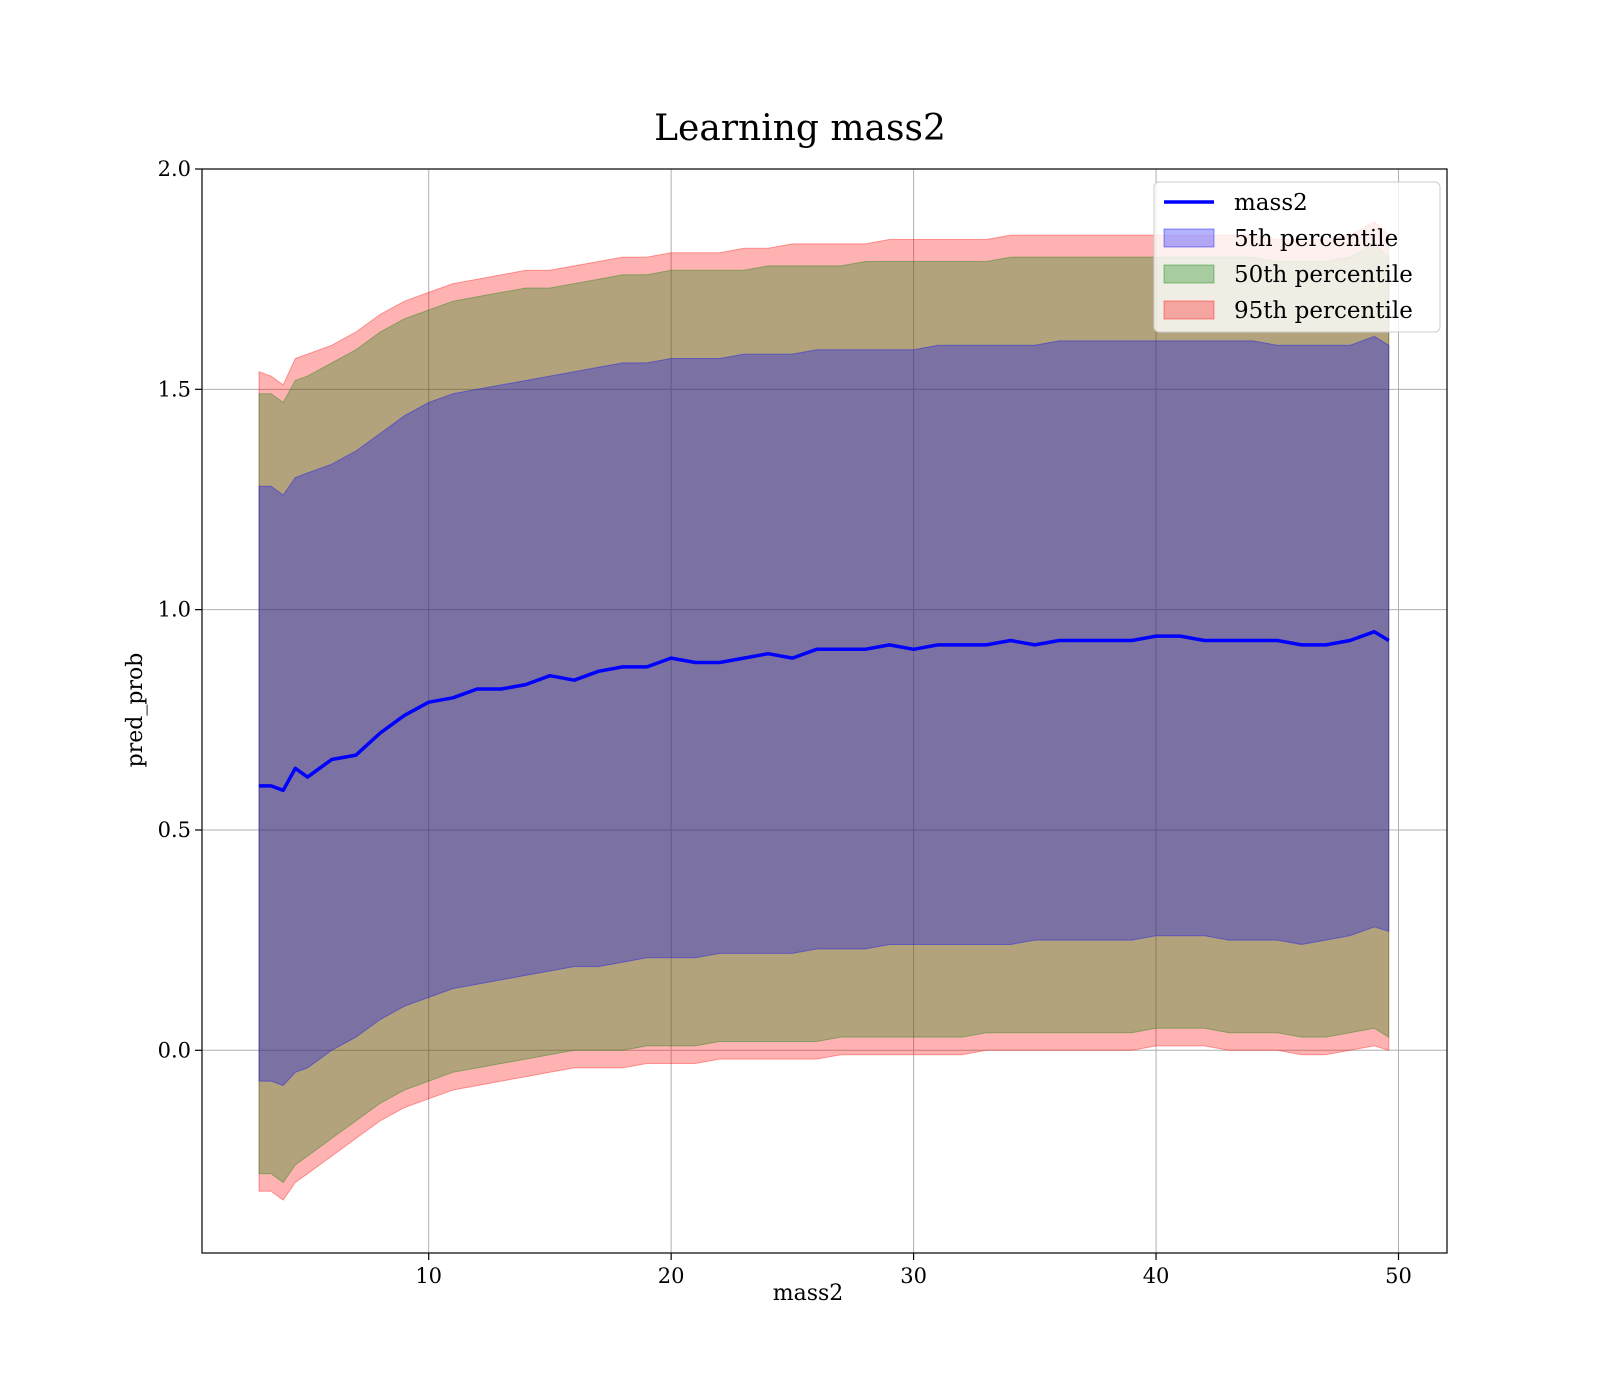 The height and width of the screenshot is (1400, 1600). Describe the element at coordinates (428, 1276) in the screenshot. I see `x-tick-label: 10` at that location.